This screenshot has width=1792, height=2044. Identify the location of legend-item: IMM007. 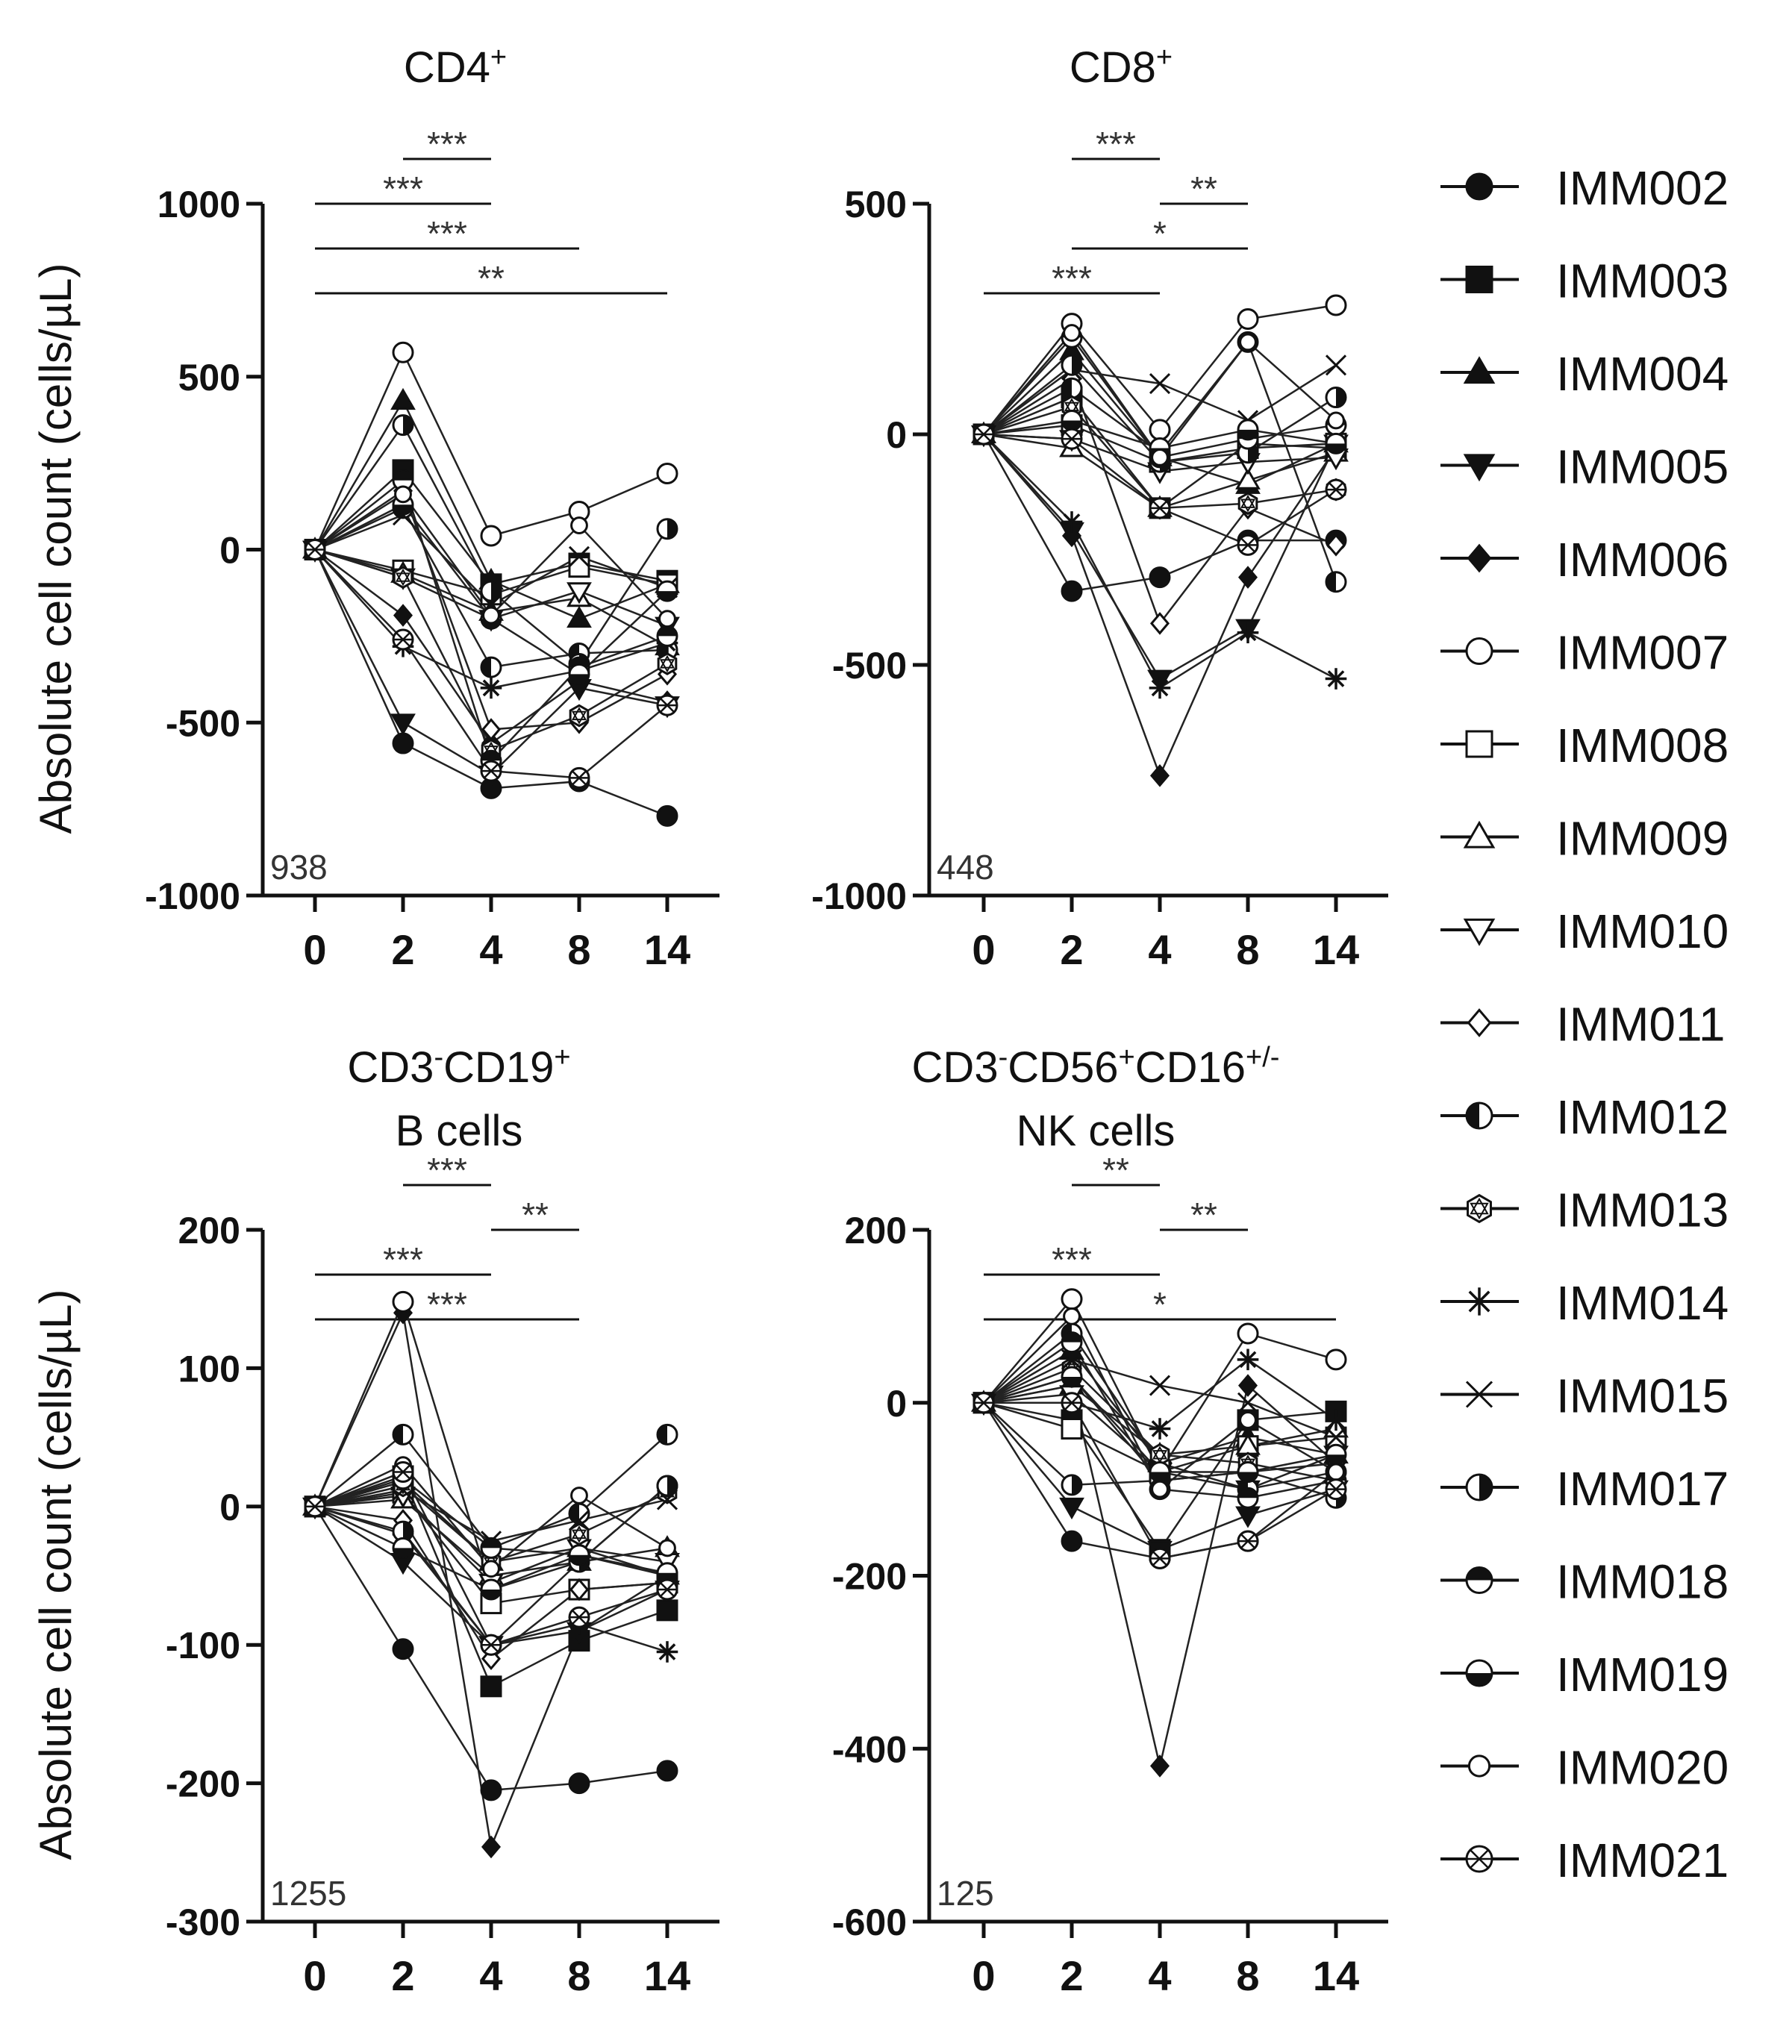
(1584, 653).